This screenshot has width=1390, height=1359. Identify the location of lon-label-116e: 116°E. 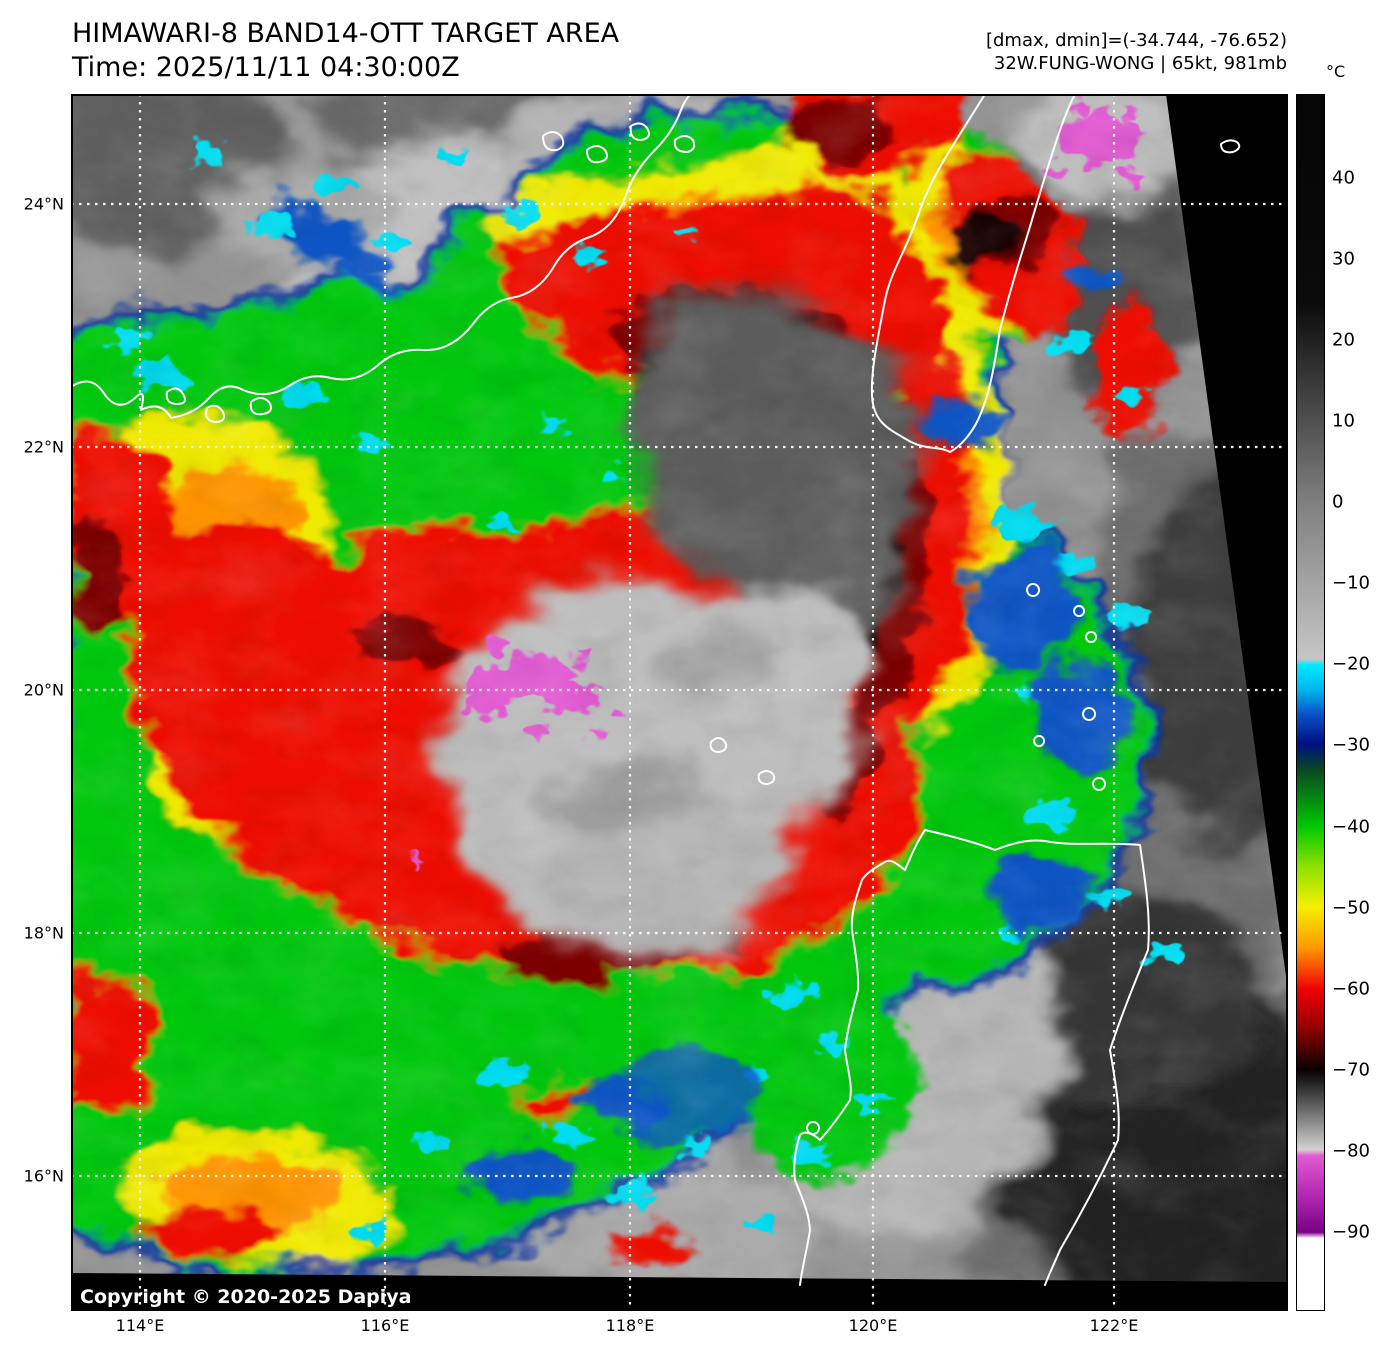
(385, 1325).